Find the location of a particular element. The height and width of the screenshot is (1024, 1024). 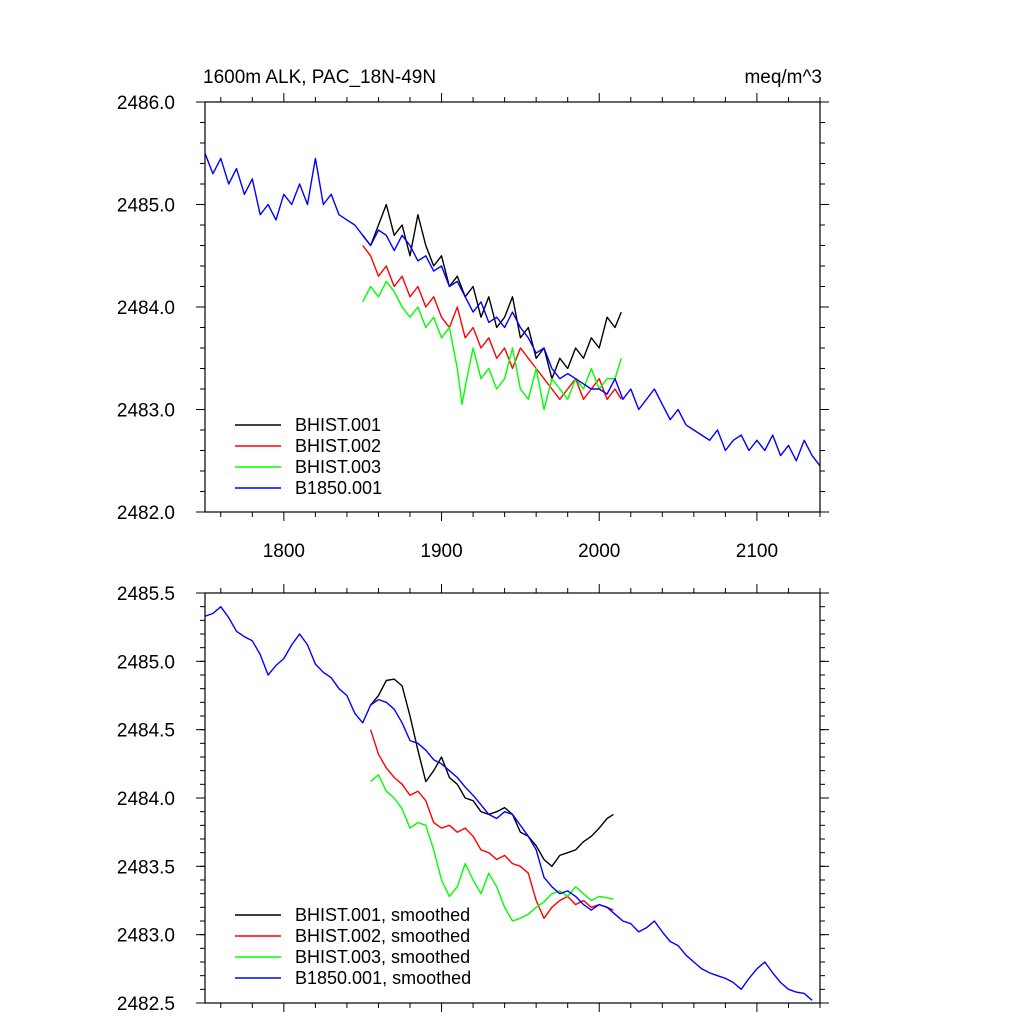

x-tick-label: 1900 is located at coordinates (441, 551).